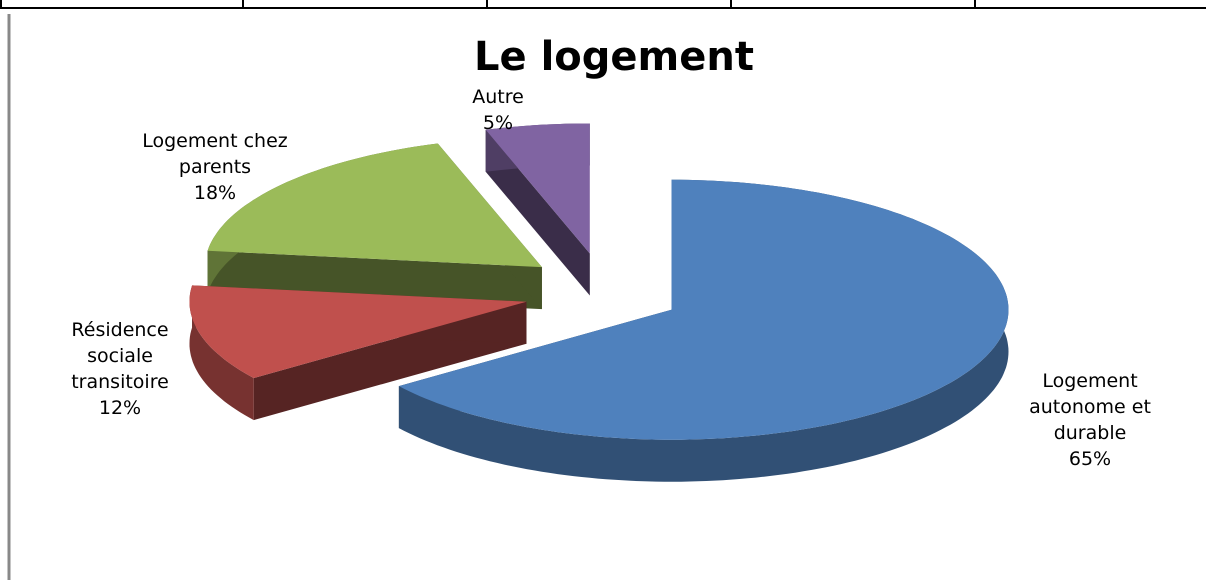 The image size is (1206, 580). I want to click on data-label: Autre 5%, so click(498, 110).